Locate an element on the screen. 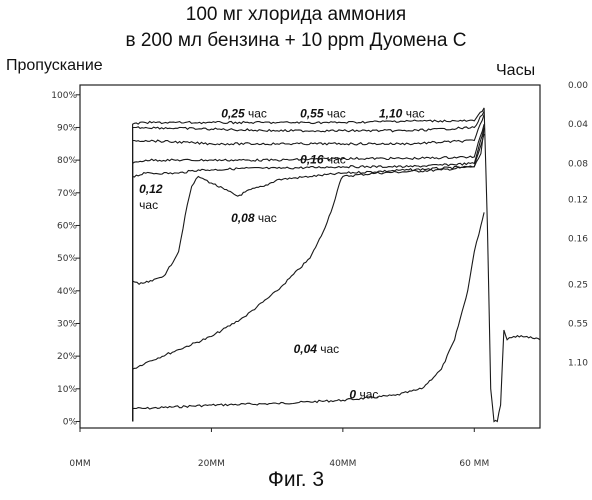 The height and width of the screenshot is (500, 592). y-axis: 100% 90% 80% 70% 60% 50% 40% 30% 20% 10% 0% is located at coordinates (65, 259).